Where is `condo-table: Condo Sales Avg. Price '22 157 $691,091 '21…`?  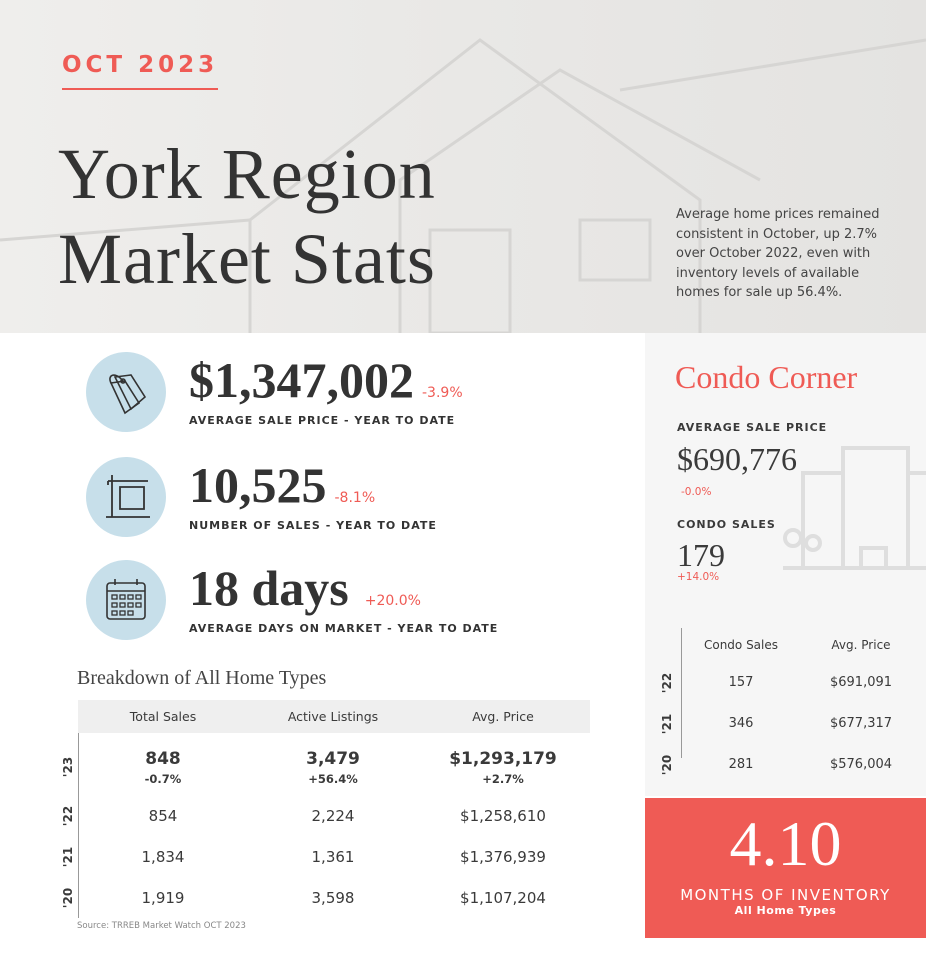
condo-table: Condo Sales Avg. Price '22 157 $691,091 '21… is located at coordinates (790, 706).